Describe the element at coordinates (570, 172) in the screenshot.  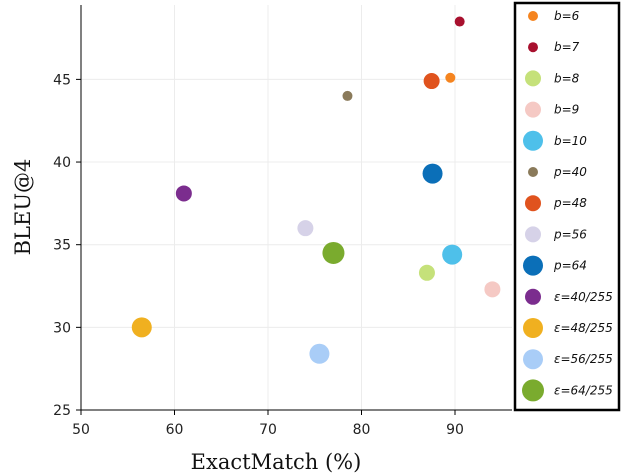
I see `legend-label: p=40` at that location.